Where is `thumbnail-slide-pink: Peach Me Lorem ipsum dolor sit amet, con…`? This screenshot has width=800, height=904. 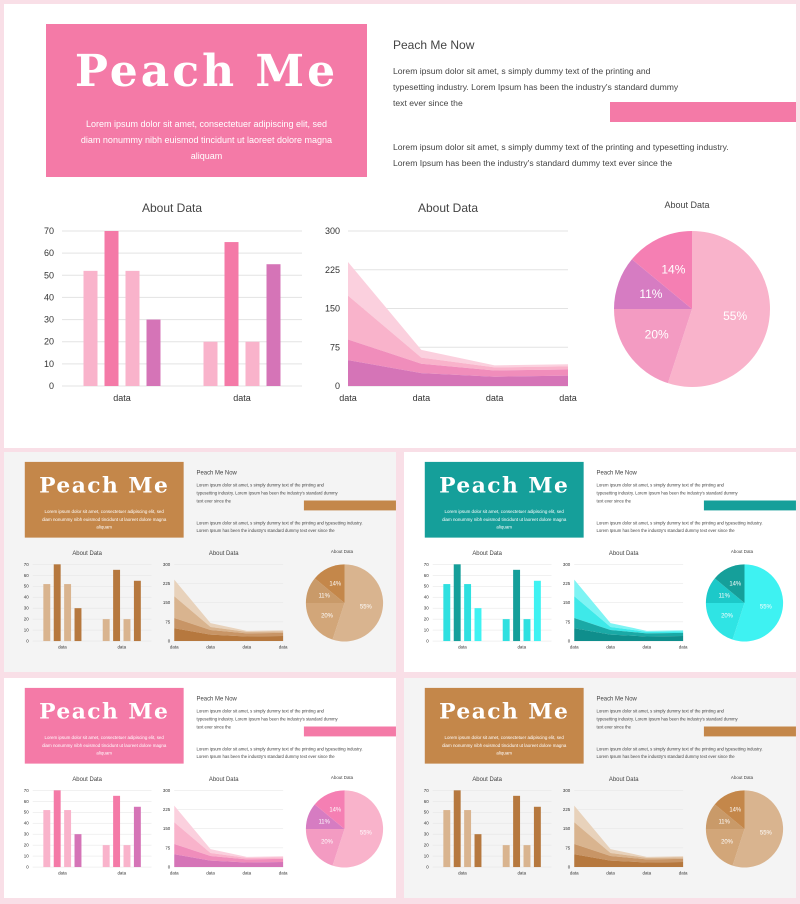 thumbnail-slide-pink: Peach Me Lorem ipsum dolor sit amet, con… is located at coordinates (200, 788).